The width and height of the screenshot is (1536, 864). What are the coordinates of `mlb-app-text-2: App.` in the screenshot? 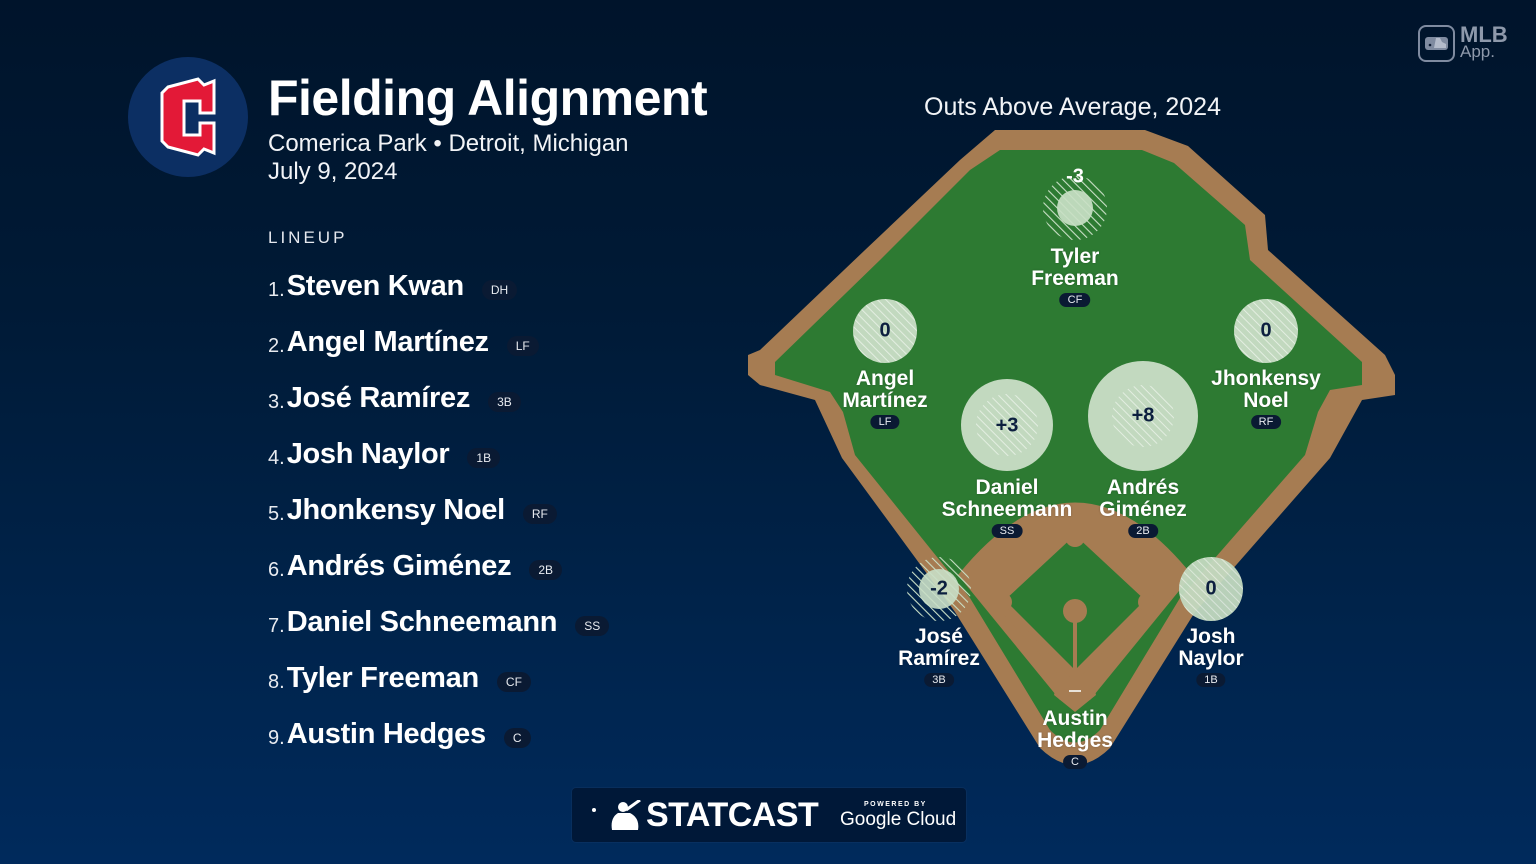 It's located at (1477, 51).